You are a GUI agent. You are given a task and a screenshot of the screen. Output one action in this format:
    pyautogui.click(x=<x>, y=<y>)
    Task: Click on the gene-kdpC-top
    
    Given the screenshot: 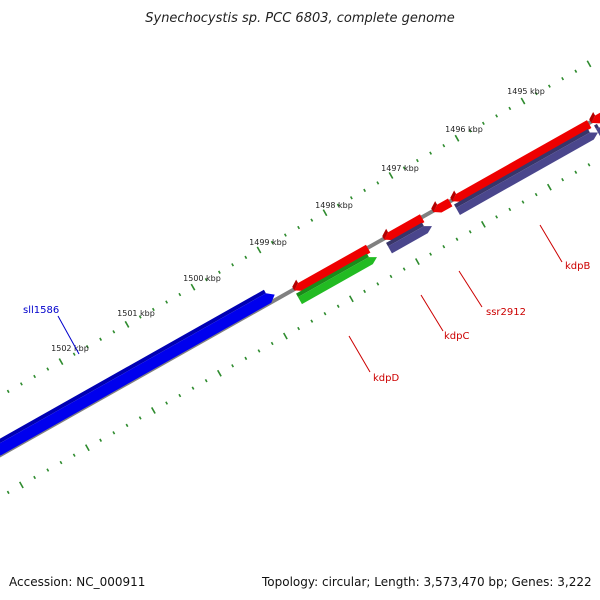 What is the action you would take?
    pyautogui.click(x=385, y=234)
    